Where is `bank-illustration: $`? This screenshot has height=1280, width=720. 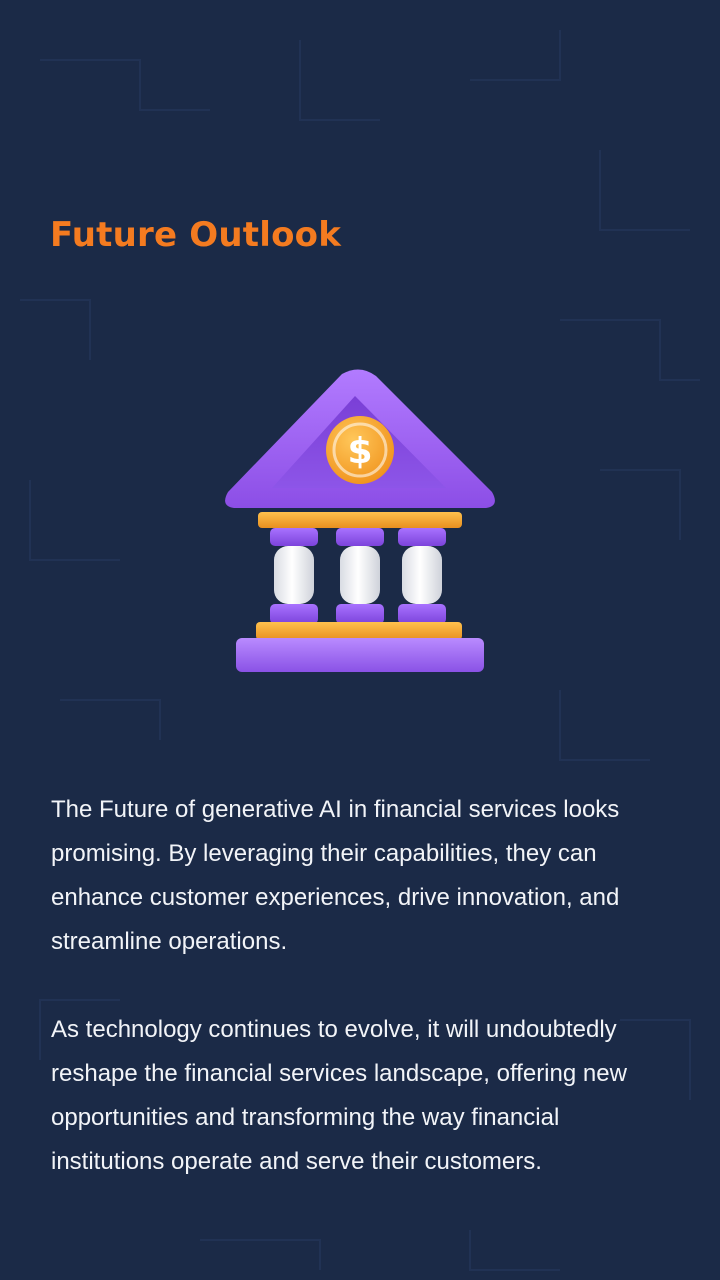 bank-illustration: $ is located at coordinates (360, 520).